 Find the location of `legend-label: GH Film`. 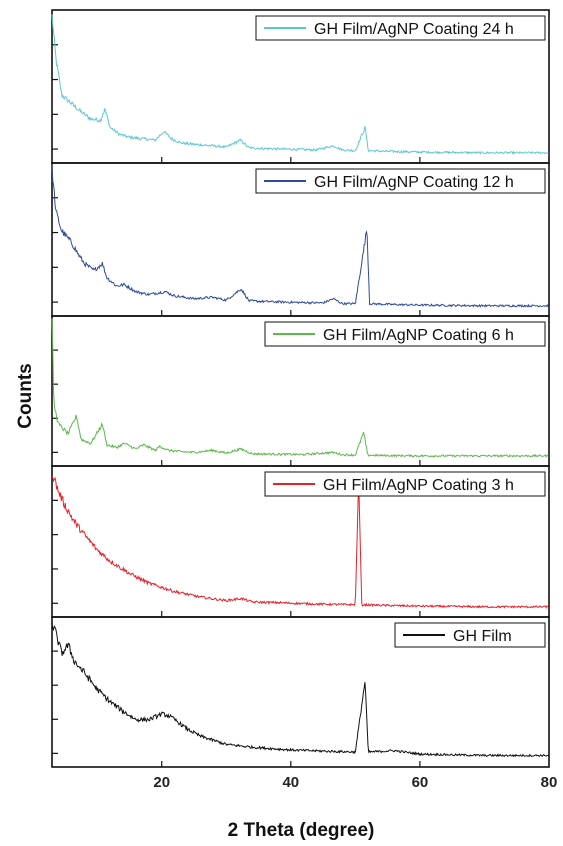

legend-label: GH Film is located at coordinates (482, 636).